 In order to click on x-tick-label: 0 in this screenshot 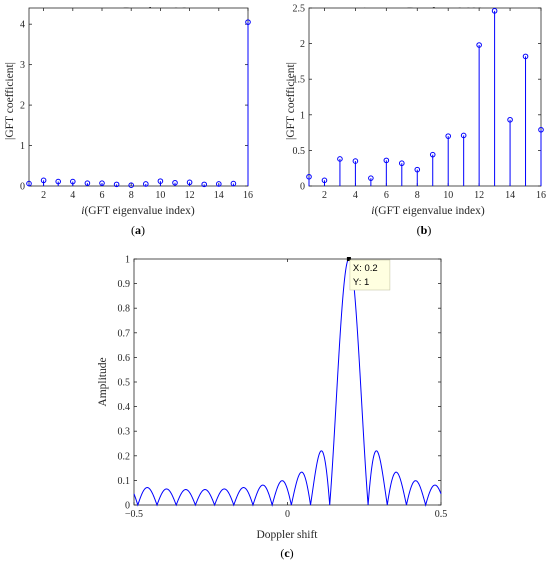, I will do `click(287, 514)`.